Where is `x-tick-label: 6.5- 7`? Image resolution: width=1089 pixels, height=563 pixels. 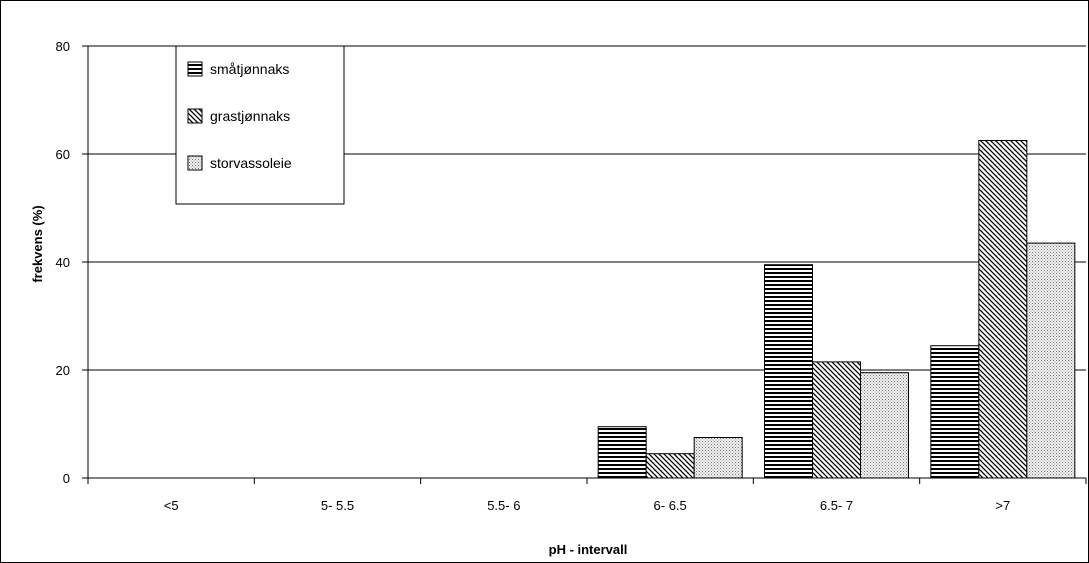 x-tick-label: 6.5- 7 is located at coordinates (836, 505).